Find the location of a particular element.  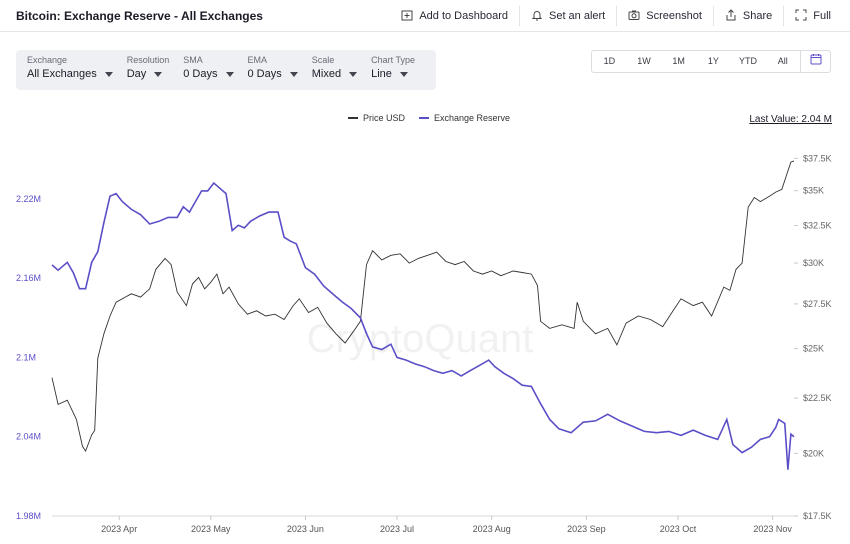

screenshot-button: Screenshot is located at coordinates (664, 16).